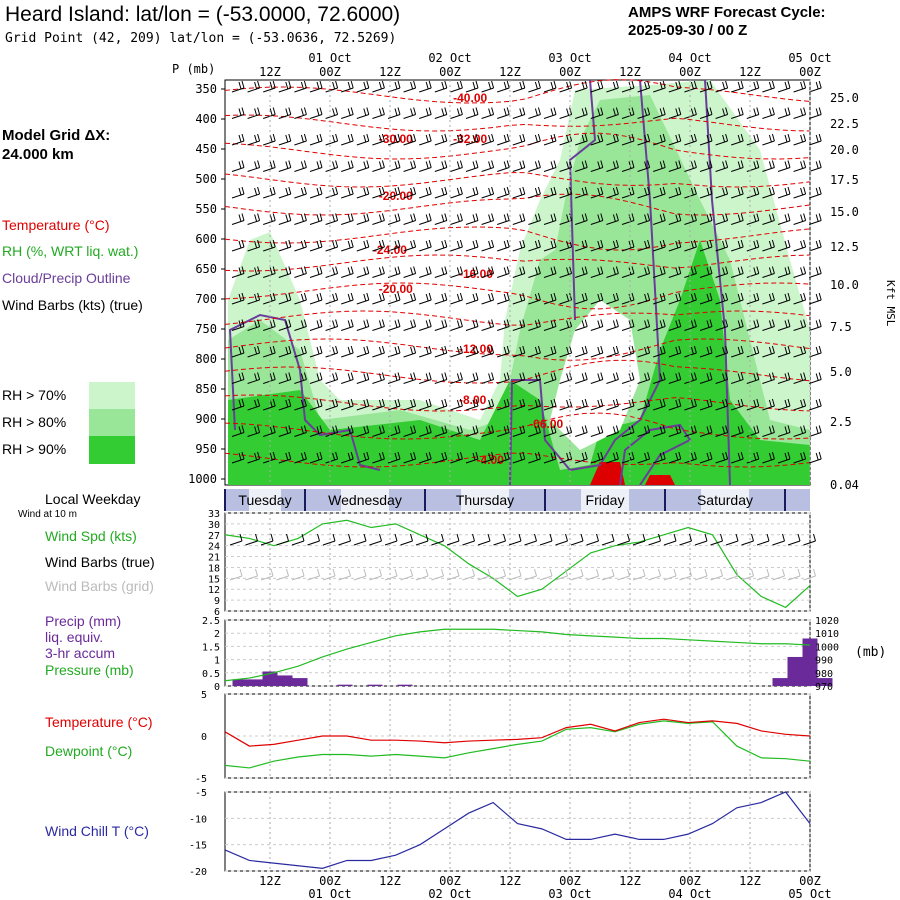  Describe the element at coordinates (38, 154) in the screenshot. I see `model-grid-value: 24.000 km` at that location.